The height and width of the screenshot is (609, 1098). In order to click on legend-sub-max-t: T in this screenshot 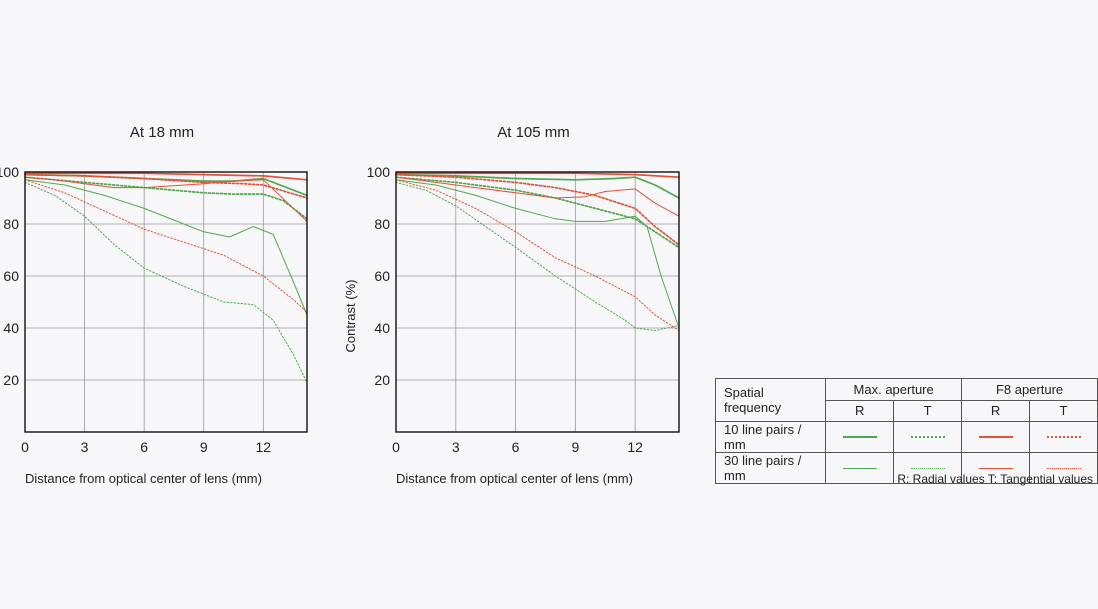, I will do `click(928, 410)`.